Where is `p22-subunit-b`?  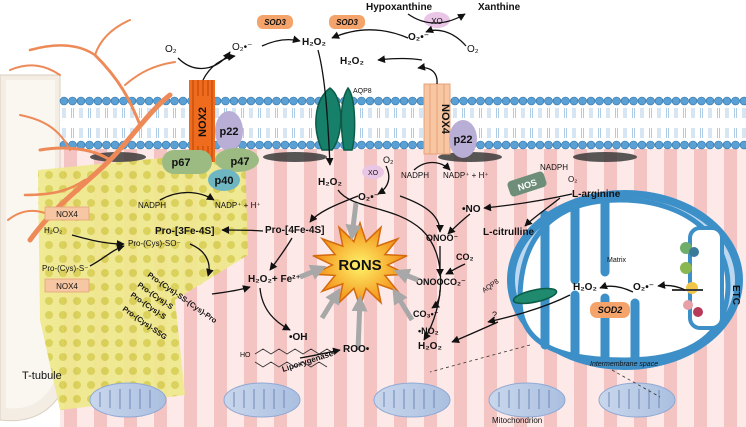 p22-subunit-b is located at coordinates (463, 139).